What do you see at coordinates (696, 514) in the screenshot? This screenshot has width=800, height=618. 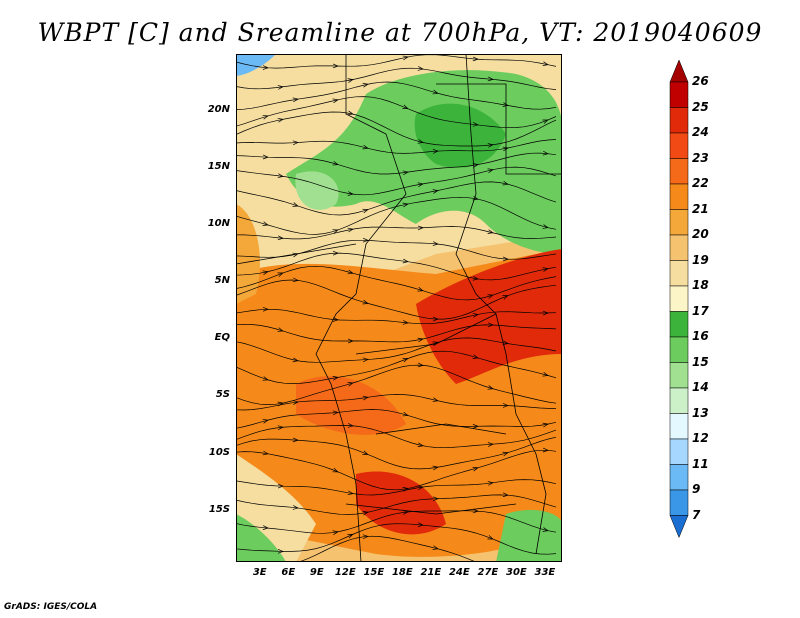 I see `colorbar-label: 7` at bounding box center [696, 514].